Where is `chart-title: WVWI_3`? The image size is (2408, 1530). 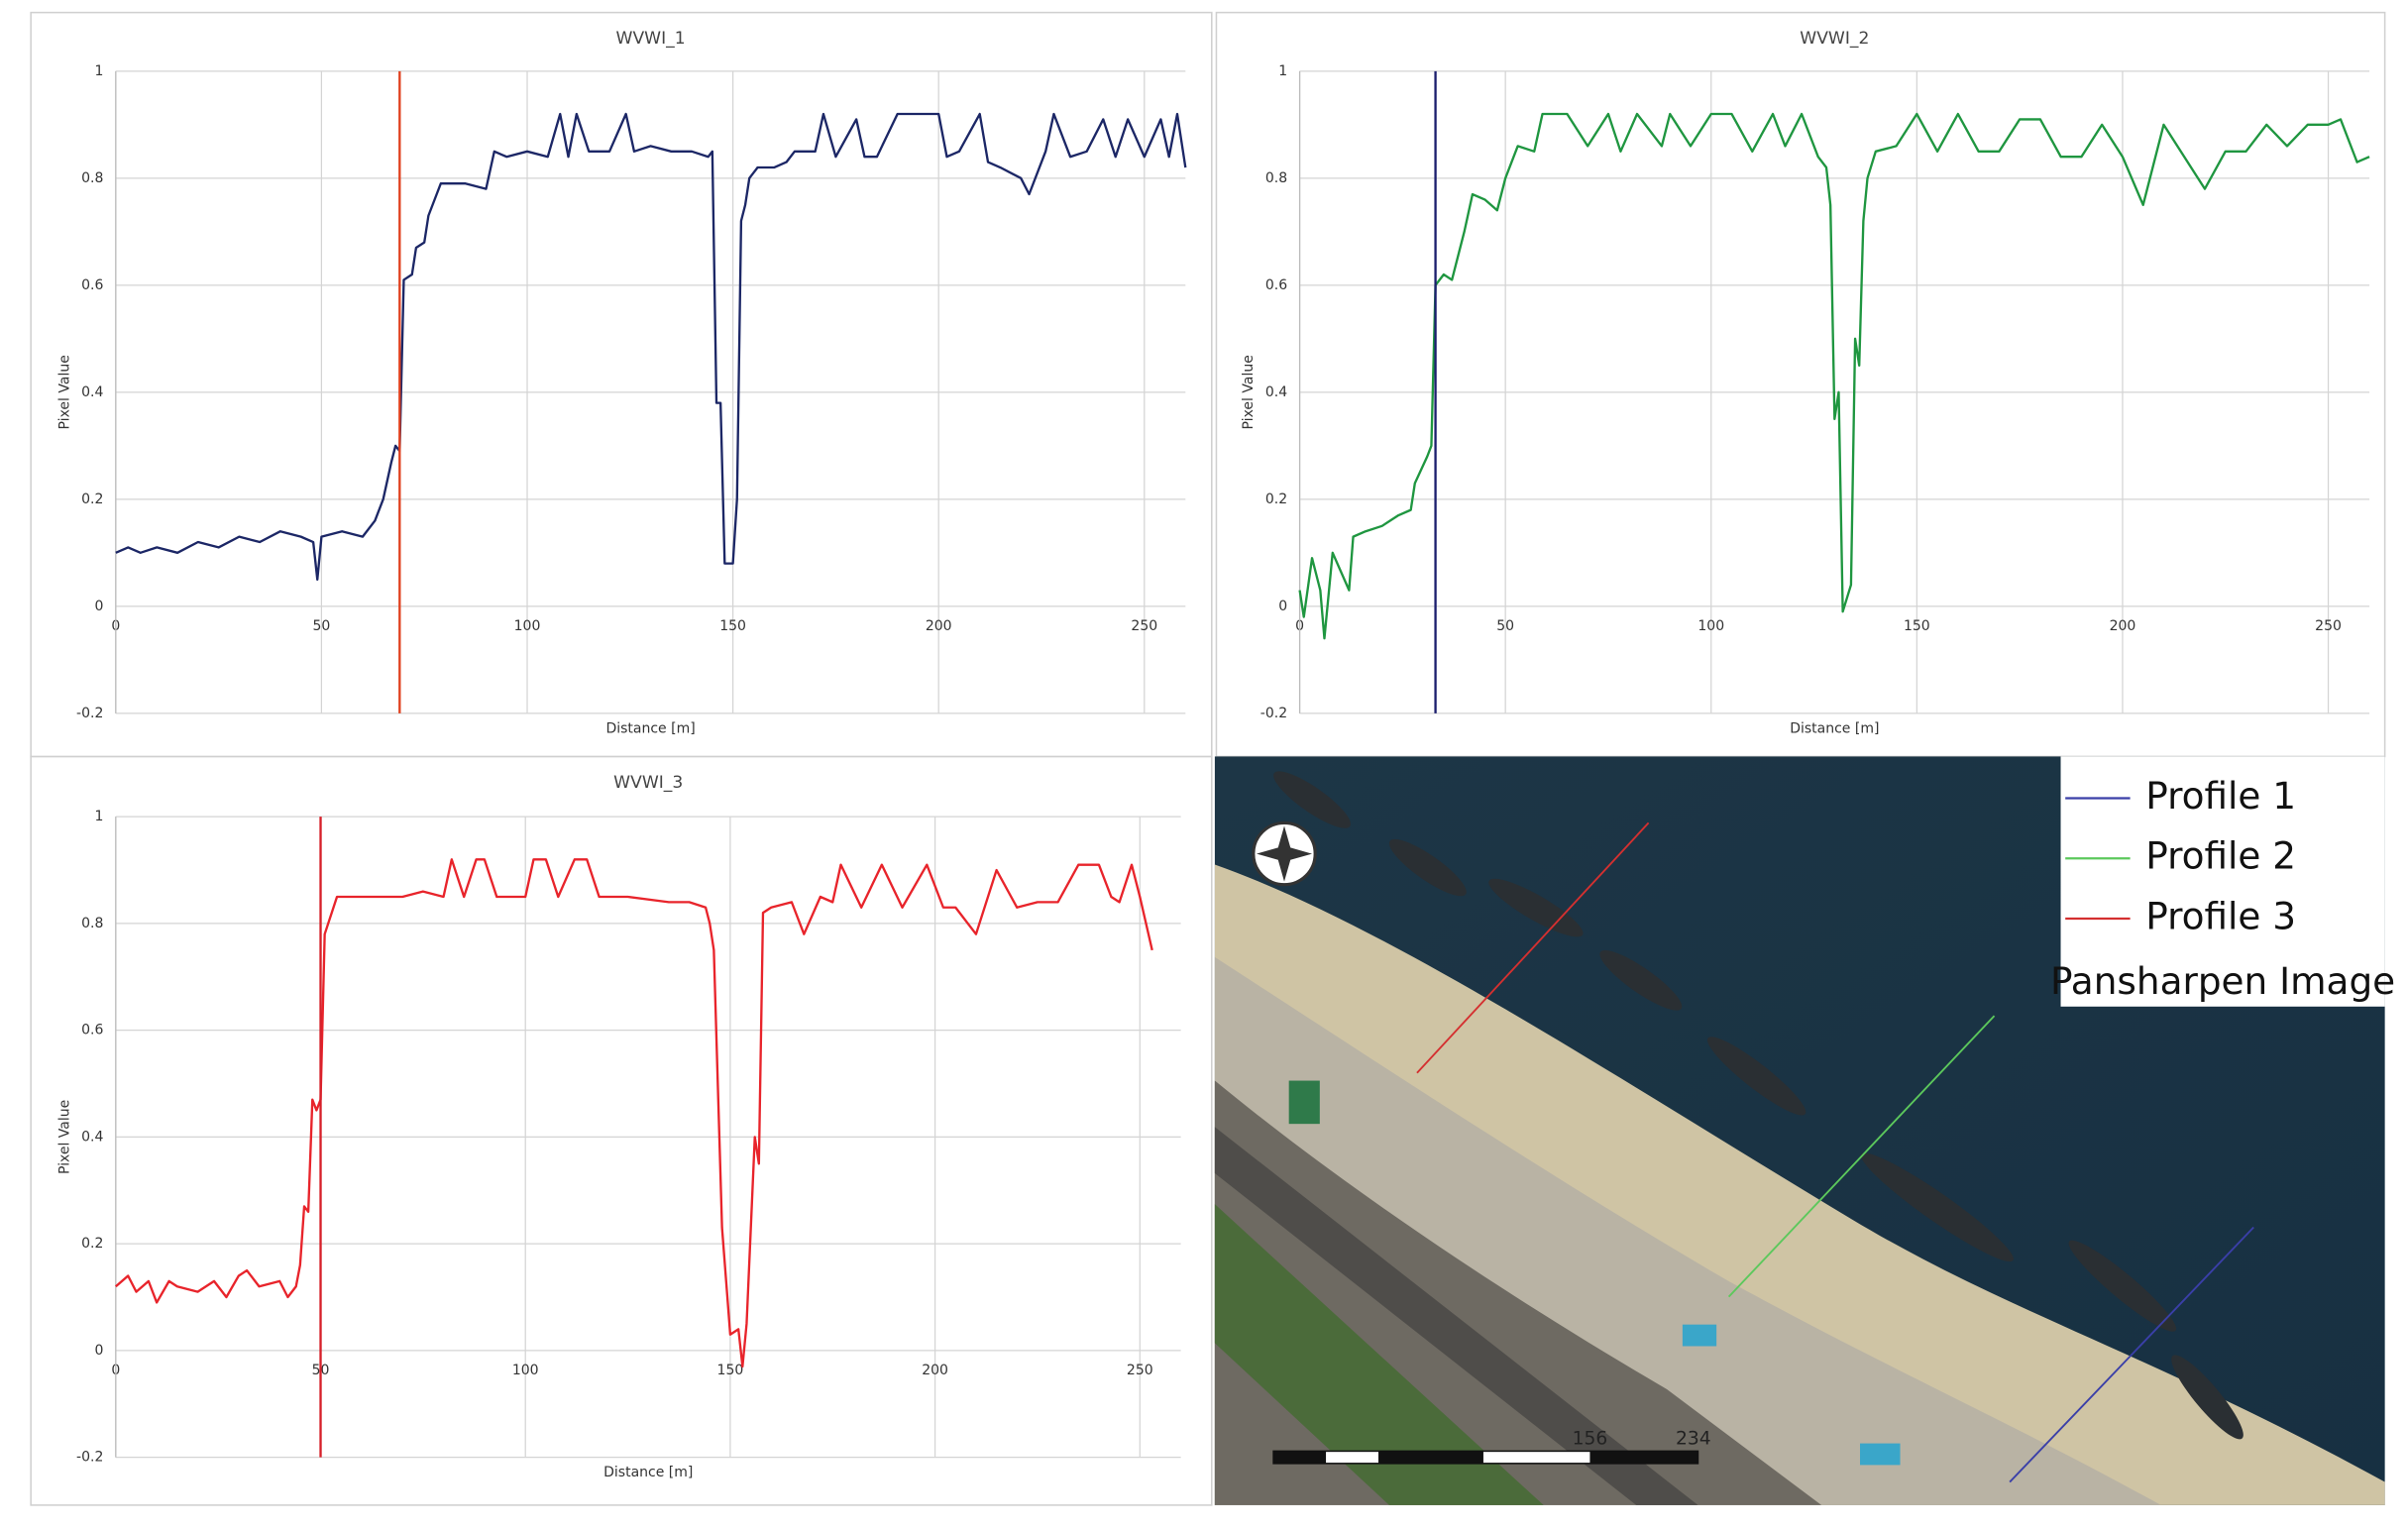 chart-title: WVWI_3 is located at coordinates (648, 783).